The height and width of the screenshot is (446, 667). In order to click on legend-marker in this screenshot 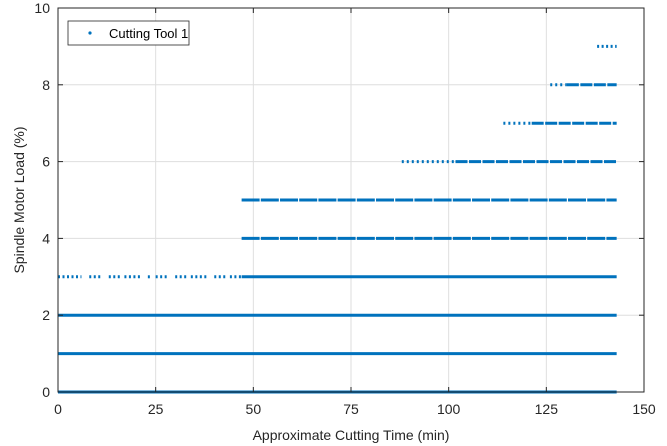, I will do `click(90, 33)`.